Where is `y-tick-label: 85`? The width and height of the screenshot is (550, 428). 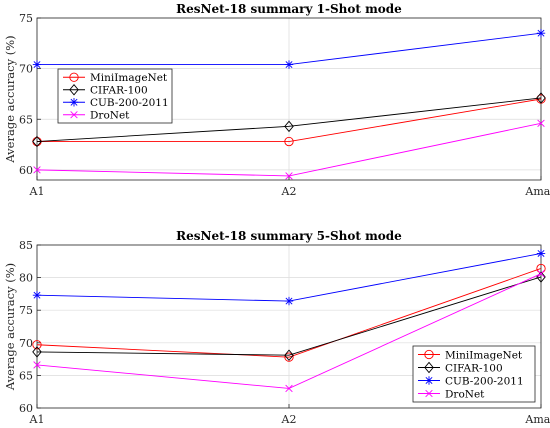 y-tick-label: 85 is located at coordinates (26, 245).